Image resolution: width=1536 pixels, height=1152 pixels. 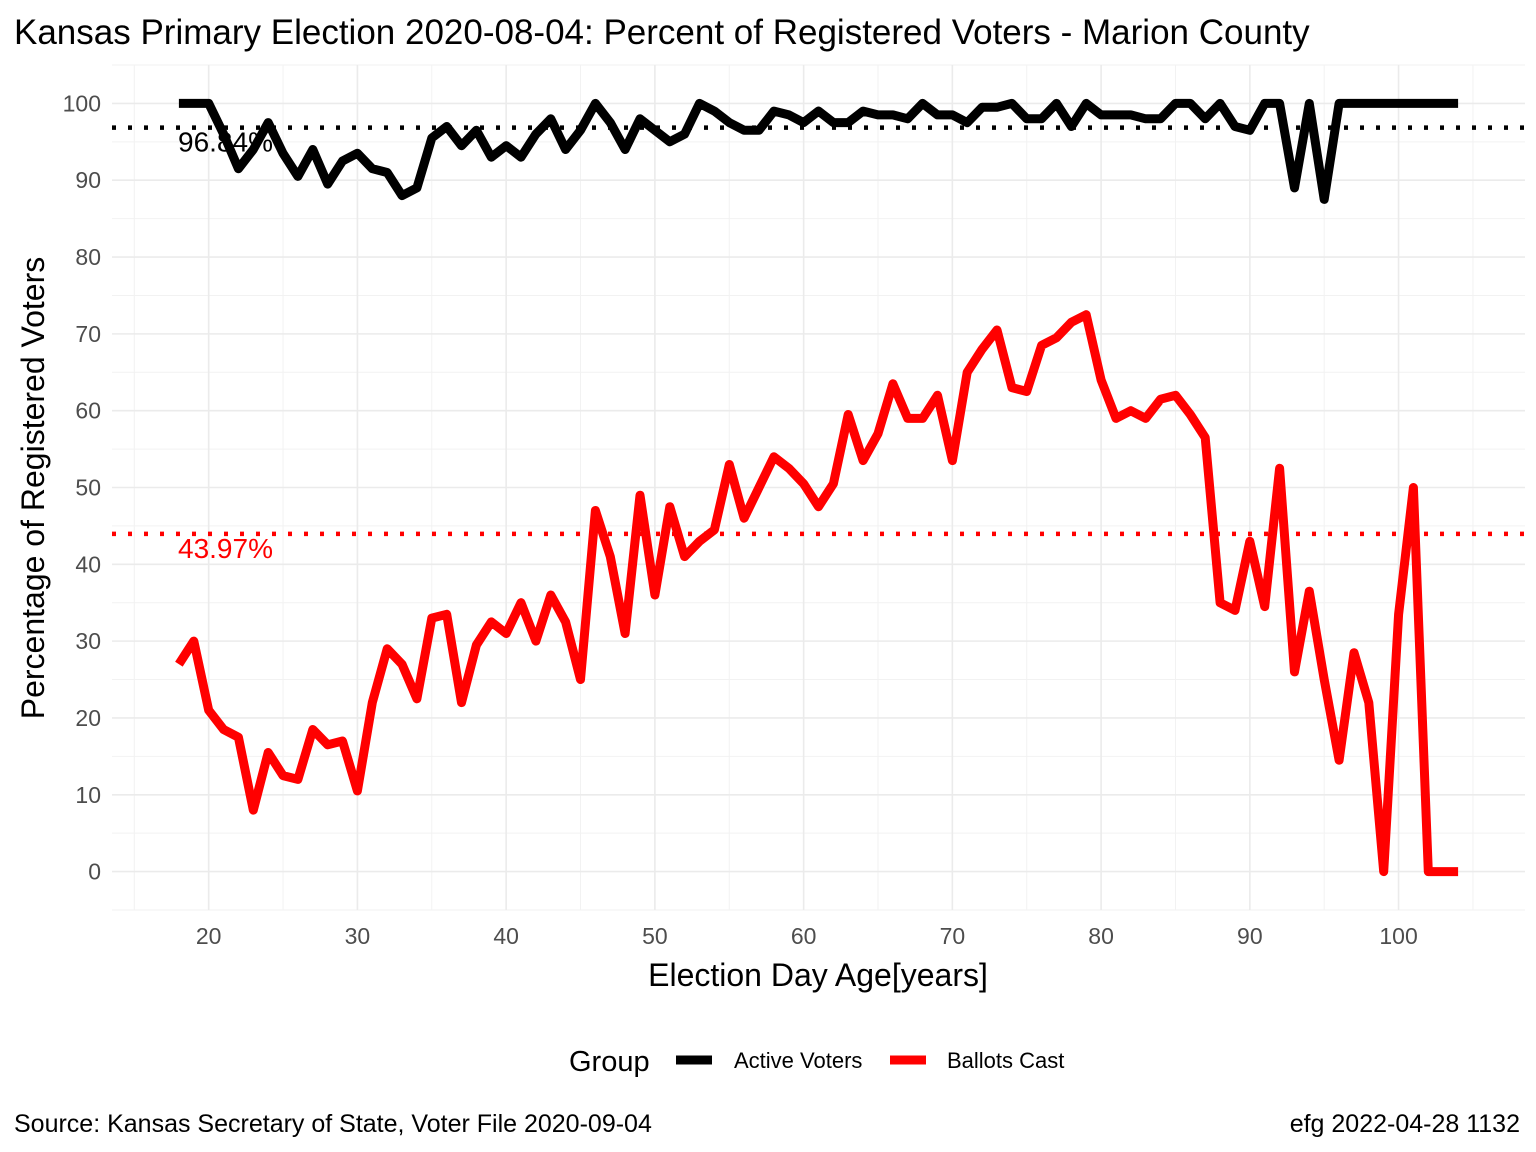 What do you see at coordinates (798, 1060) in the screenshot?
I see `legend-label-active-voters: Active Voters` at bounding box center [798, 1060].